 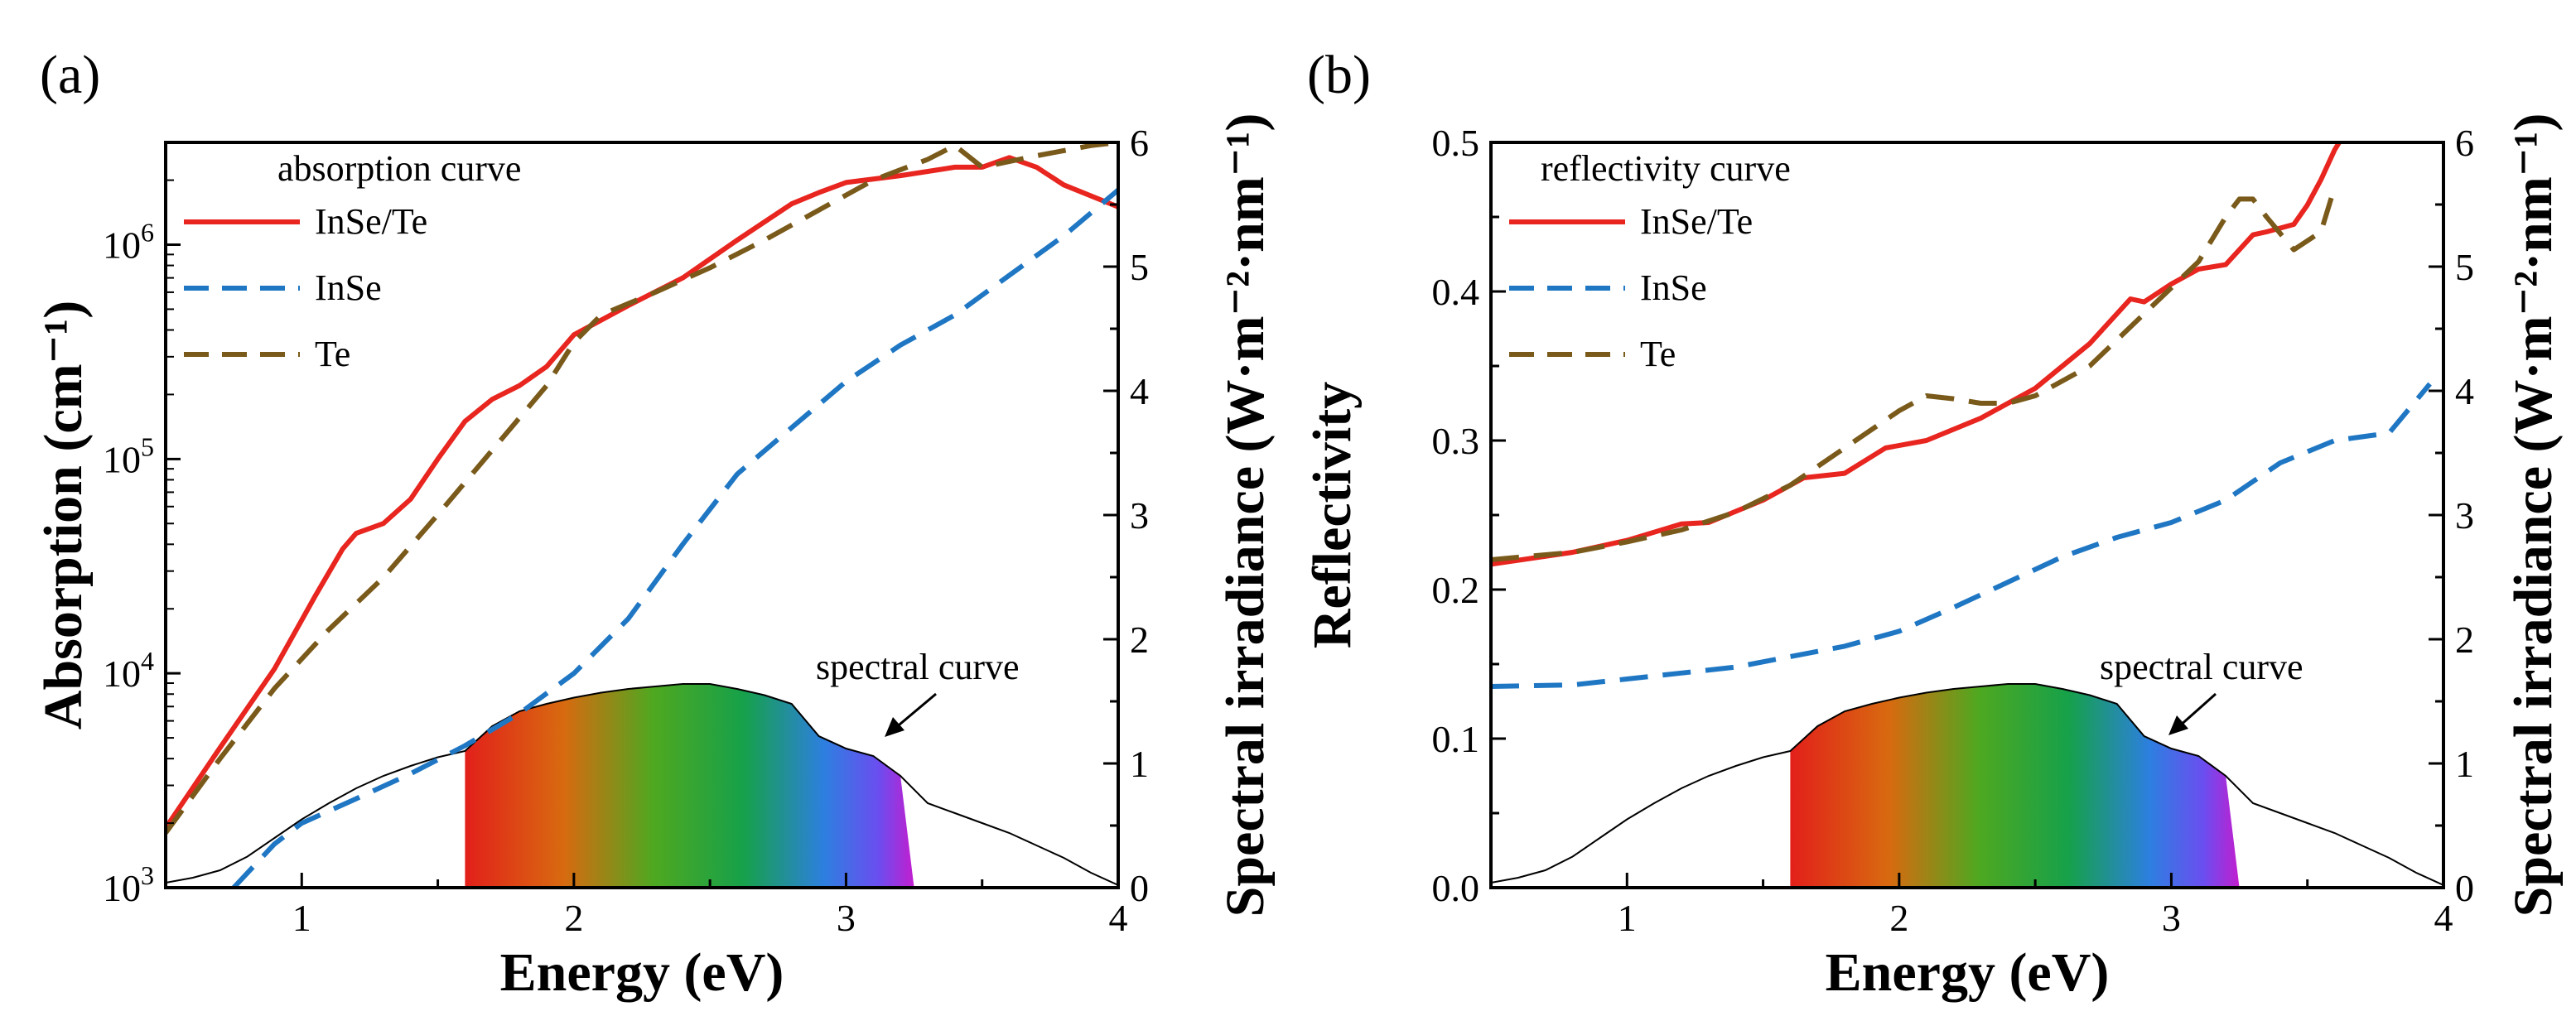 What do you see at coordinates (1339, 75) in the screenshot?
I see `panel-label-b: (b)` at bounding box center [1339, 75].